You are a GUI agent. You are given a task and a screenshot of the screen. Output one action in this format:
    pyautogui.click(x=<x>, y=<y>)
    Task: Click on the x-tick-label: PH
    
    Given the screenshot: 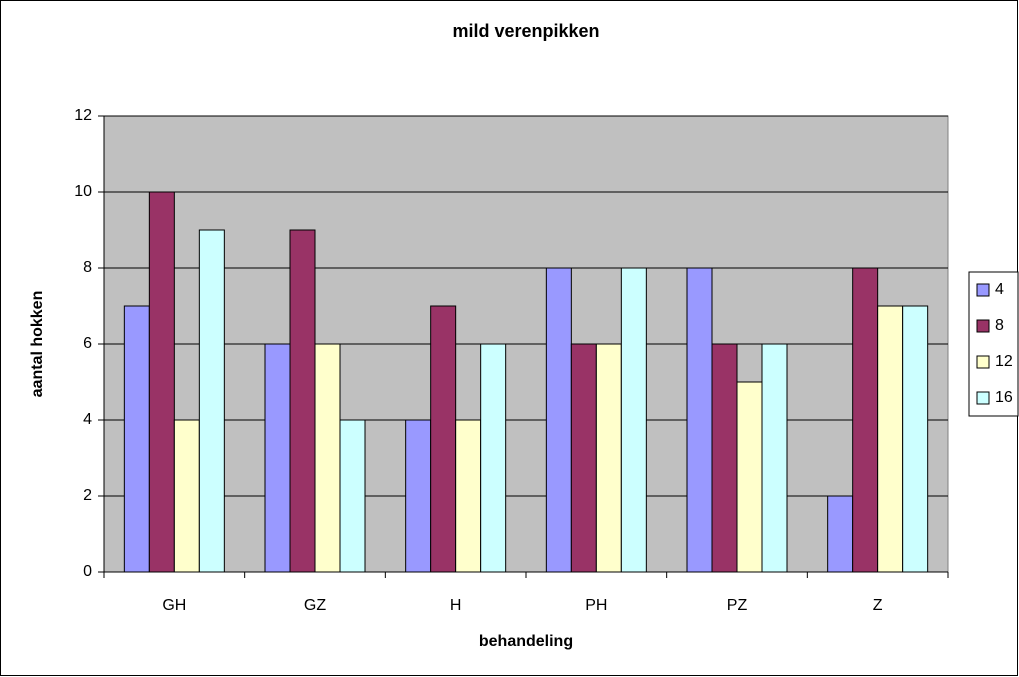 What is the action you would take?
    pyautogui.click(x=596, y=605)
    